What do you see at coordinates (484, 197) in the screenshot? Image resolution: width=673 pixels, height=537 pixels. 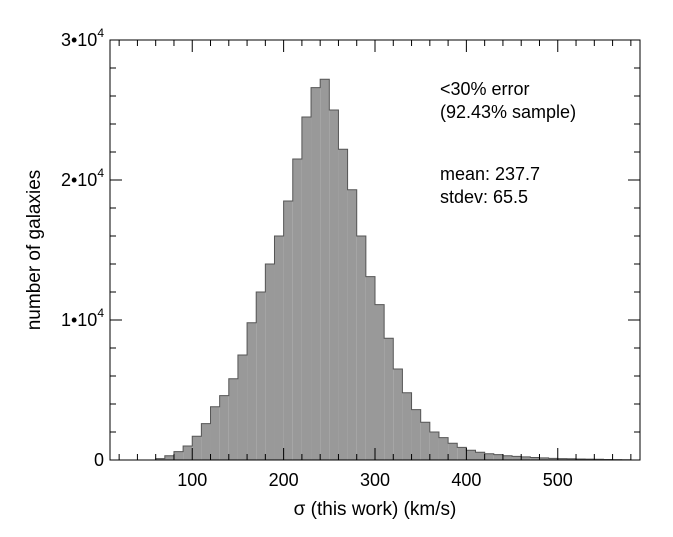 I see `annotation-stdev: stdev: 65.5` at bounding box center [484, 197].